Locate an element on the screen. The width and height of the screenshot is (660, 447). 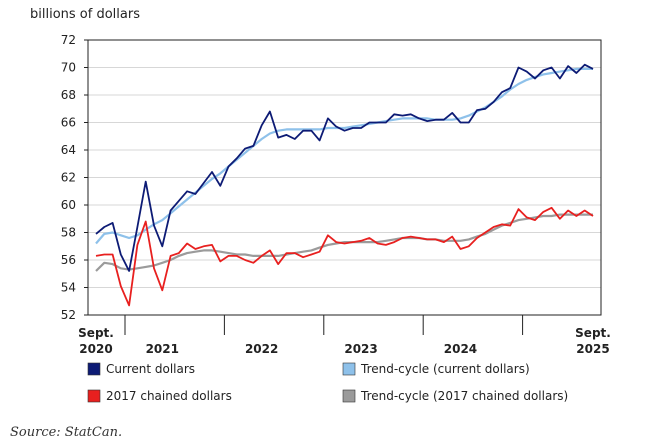
source-note: Source: StatCan. is located at coordinates (66, 432).